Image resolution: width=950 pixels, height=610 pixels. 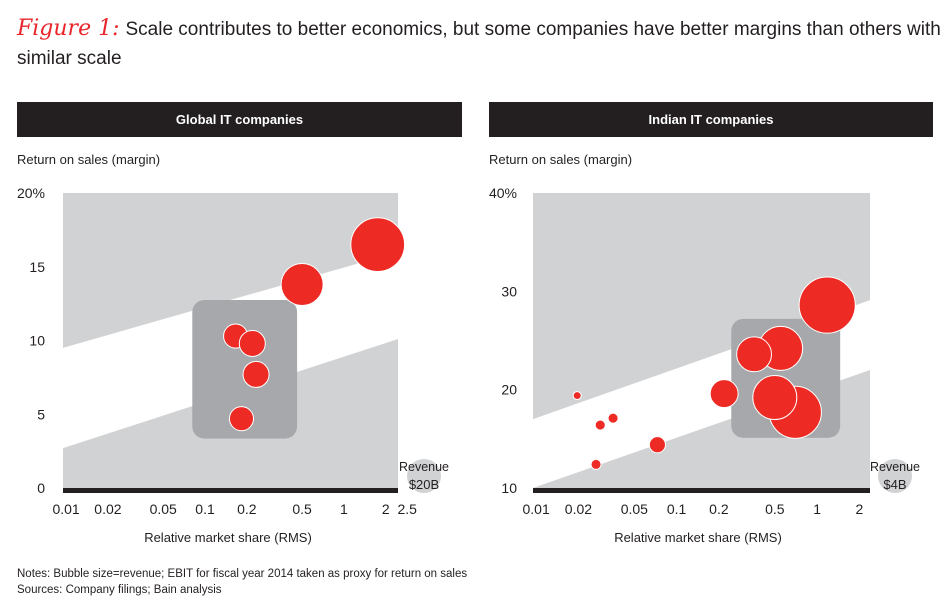 I want to click on y-tick-label: 5, so click(x=41, y=414).